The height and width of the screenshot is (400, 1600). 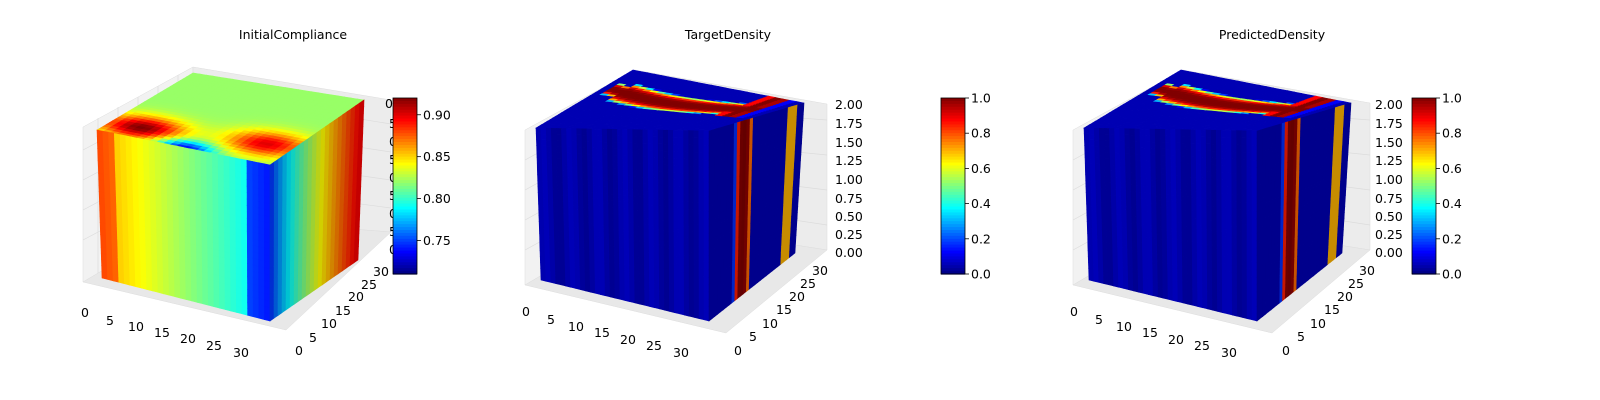 I want to click on voxel-cube, so click(x=230, y=197).